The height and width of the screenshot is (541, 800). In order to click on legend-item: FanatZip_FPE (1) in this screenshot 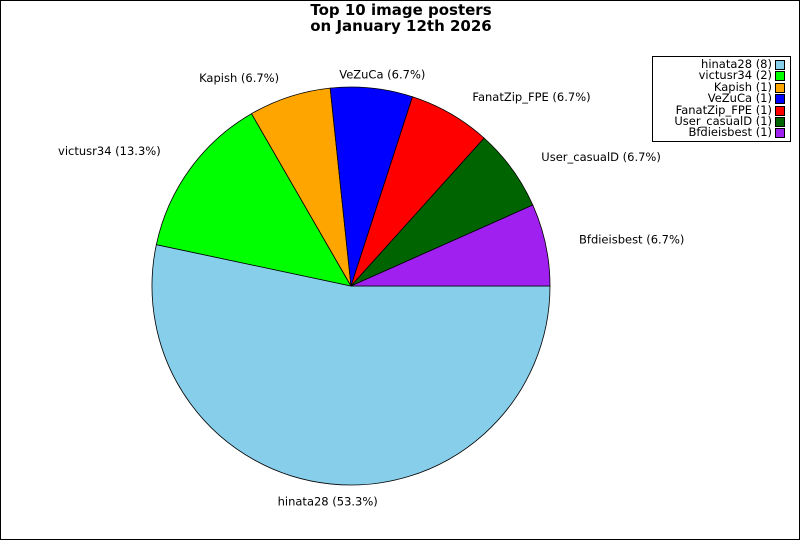, I will do `click(721, 109)`.